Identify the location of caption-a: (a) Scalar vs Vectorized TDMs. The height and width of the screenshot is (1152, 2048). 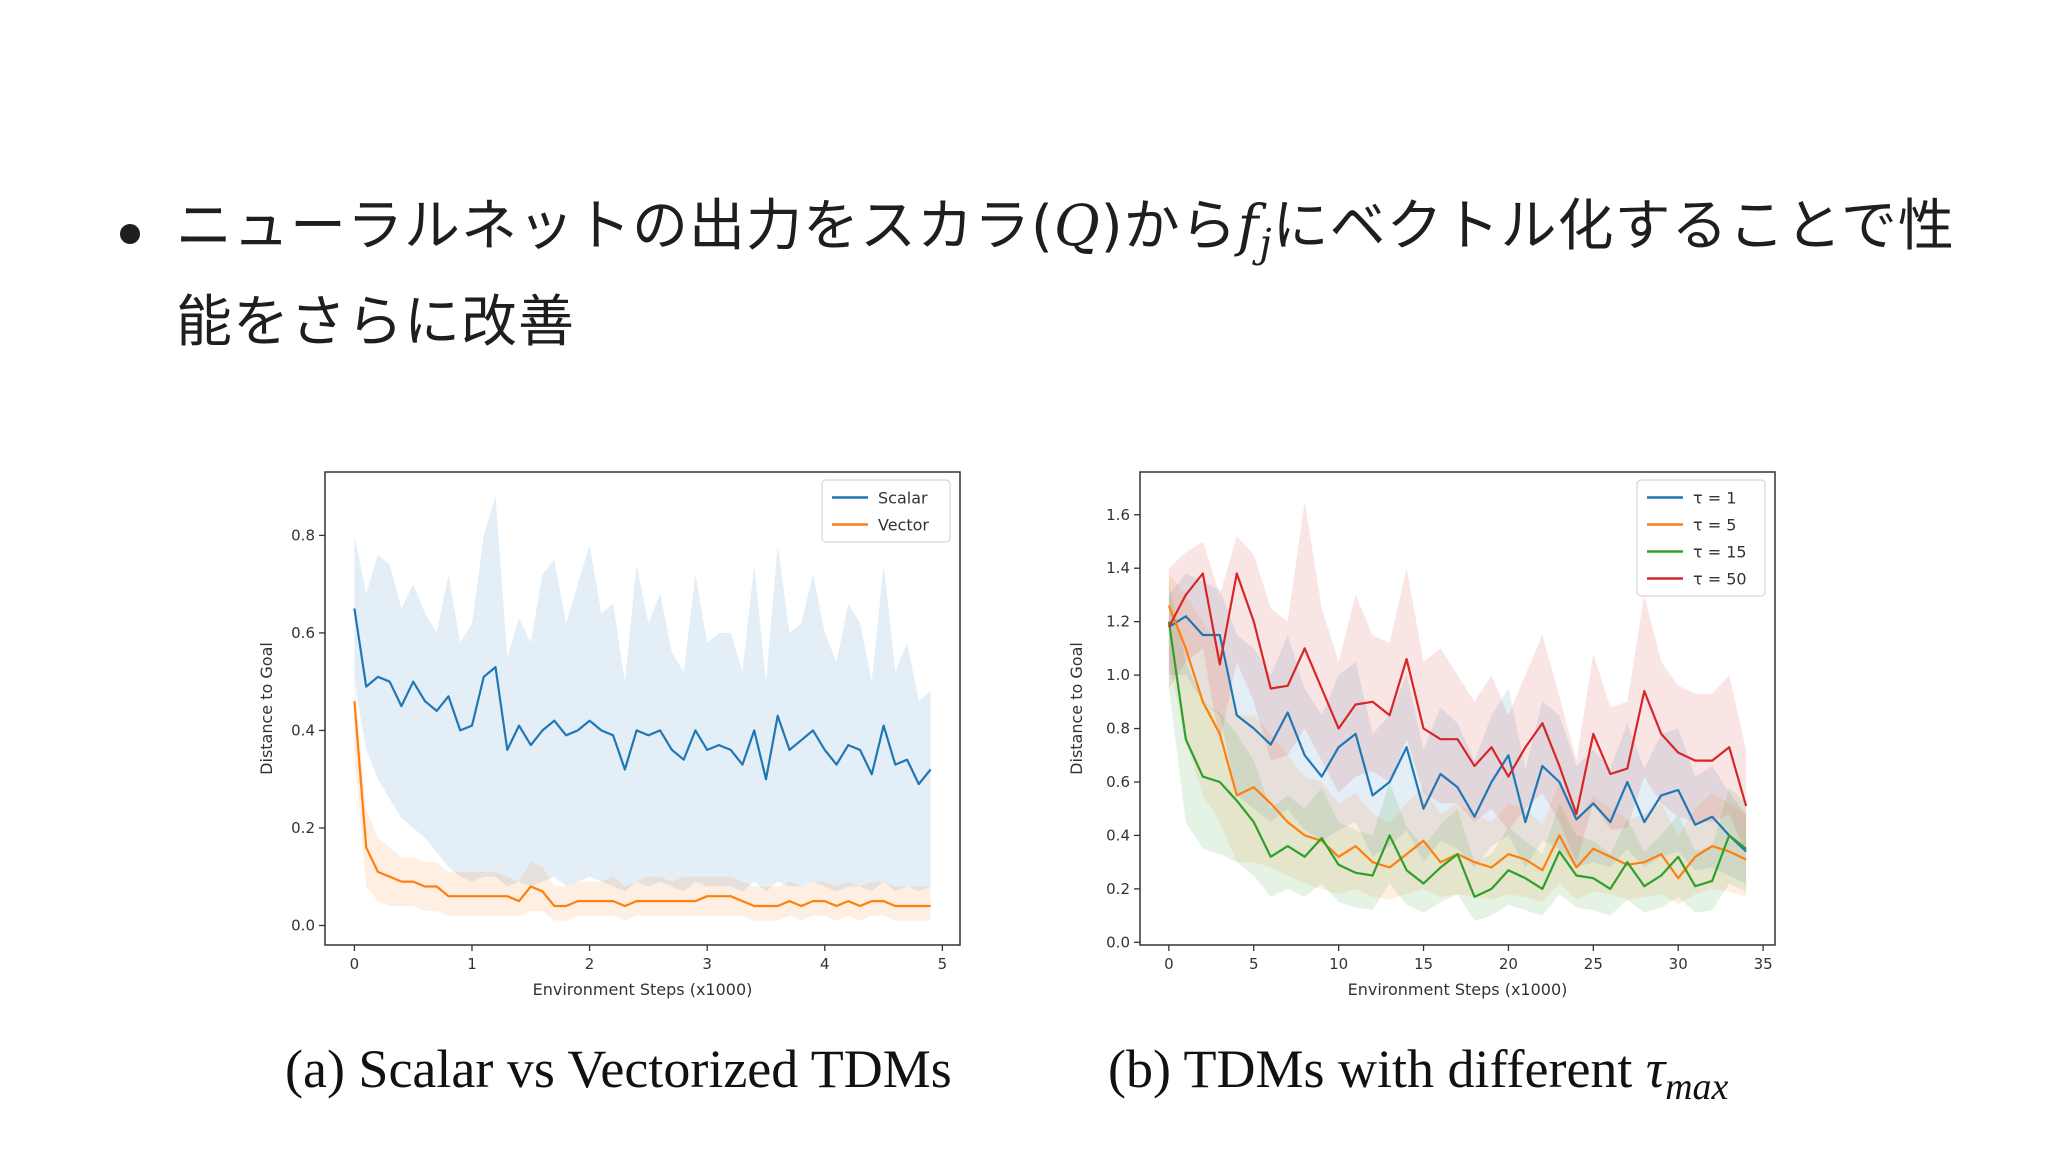
(618, 1069).